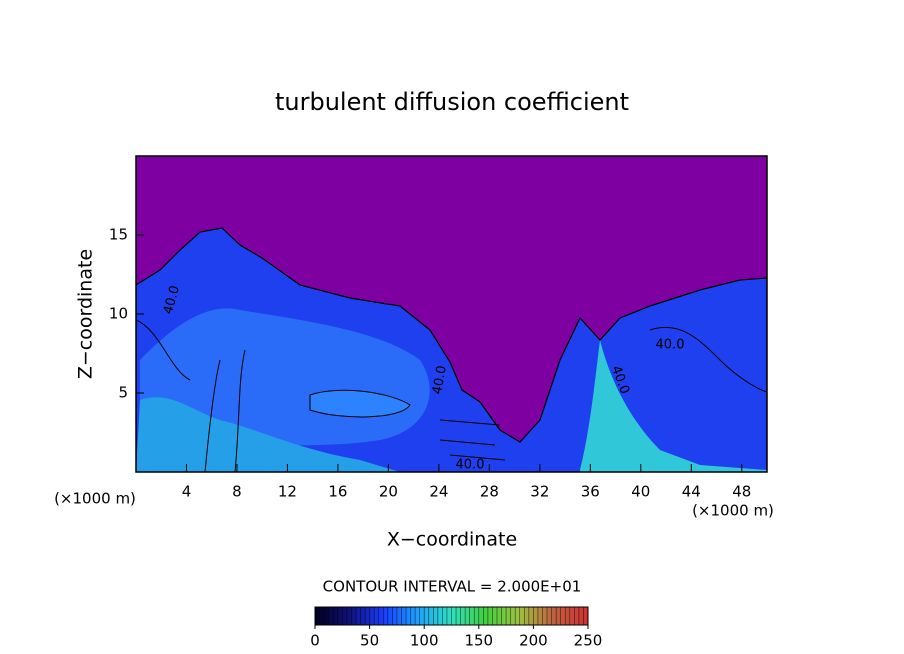 This screenshot has width=904, height=654. I want to click on x-tick-label: 24, so click(438, 492).